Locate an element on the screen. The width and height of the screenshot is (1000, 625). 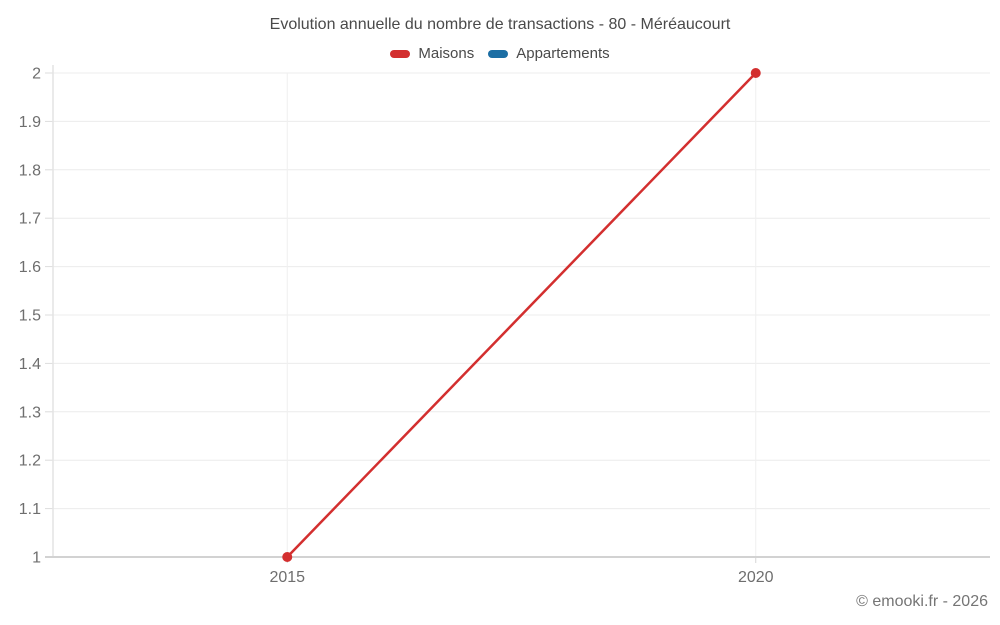
maisons-point-2020 is located at coordinates (755, 73).